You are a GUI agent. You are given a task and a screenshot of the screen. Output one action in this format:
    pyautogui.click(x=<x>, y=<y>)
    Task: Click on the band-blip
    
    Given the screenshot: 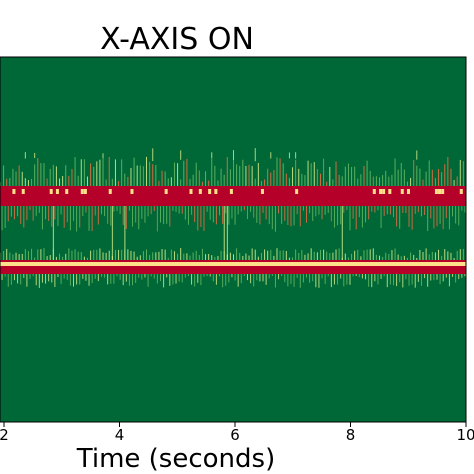 What is the action you would take?
    pyautogui.click(x=57, y=191)
    